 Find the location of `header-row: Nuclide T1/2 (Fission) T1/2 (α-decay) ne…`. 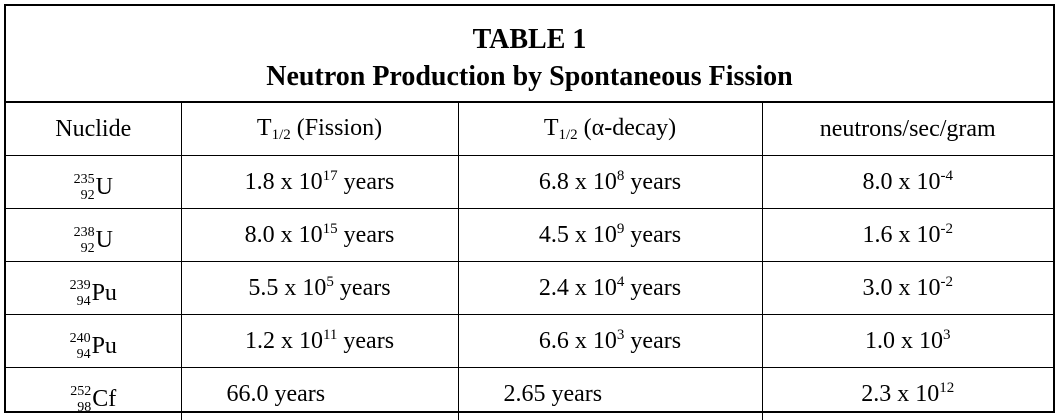

header-row: Nuclide T1/2 (Fission) T1/2 (α-decay) ne… is located at coordinates (529, 129).